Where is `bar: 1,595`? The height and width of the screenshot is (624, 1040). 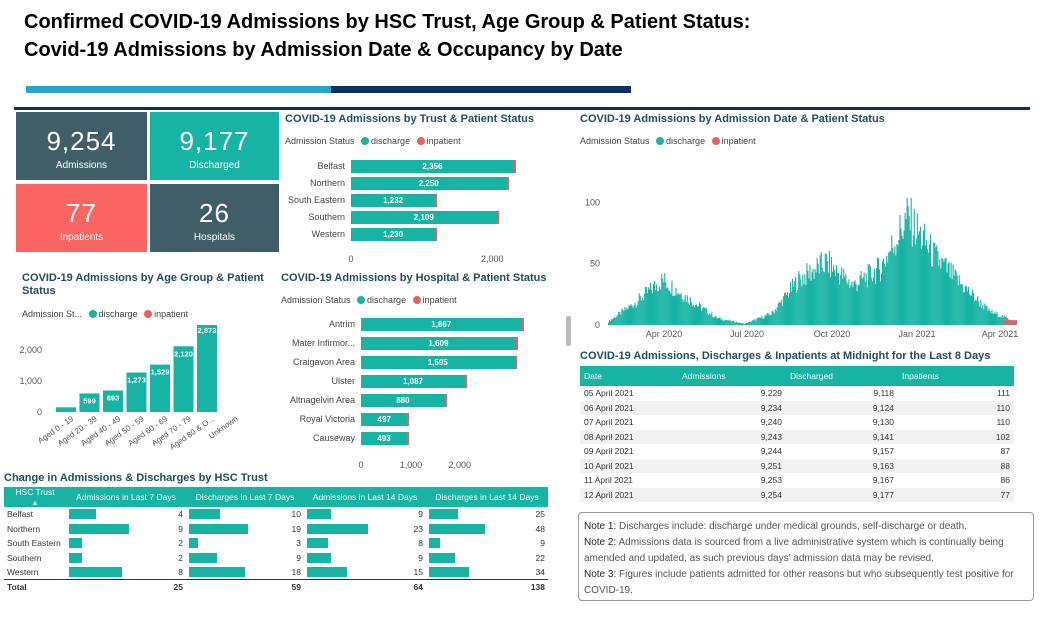
bar: 1,595 is located at coordinates (439, 362).